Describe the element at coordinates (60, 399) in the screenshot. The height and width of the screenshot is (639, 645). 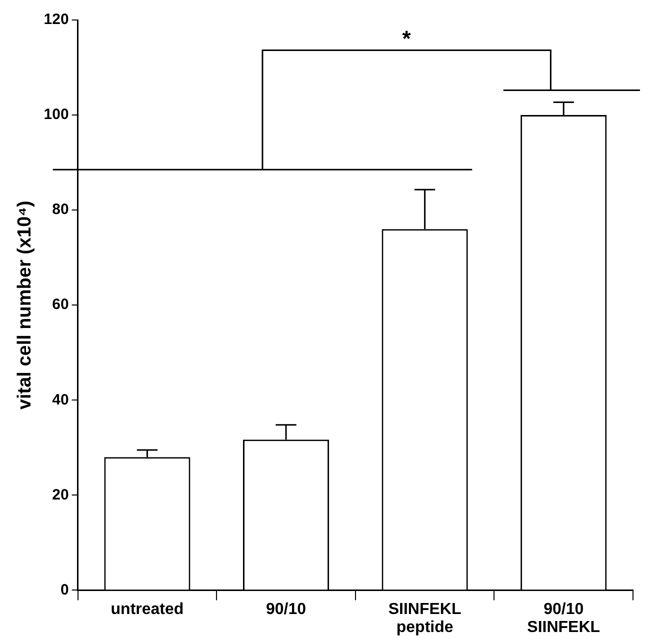
I see `y-tick-label: 40` at that location.